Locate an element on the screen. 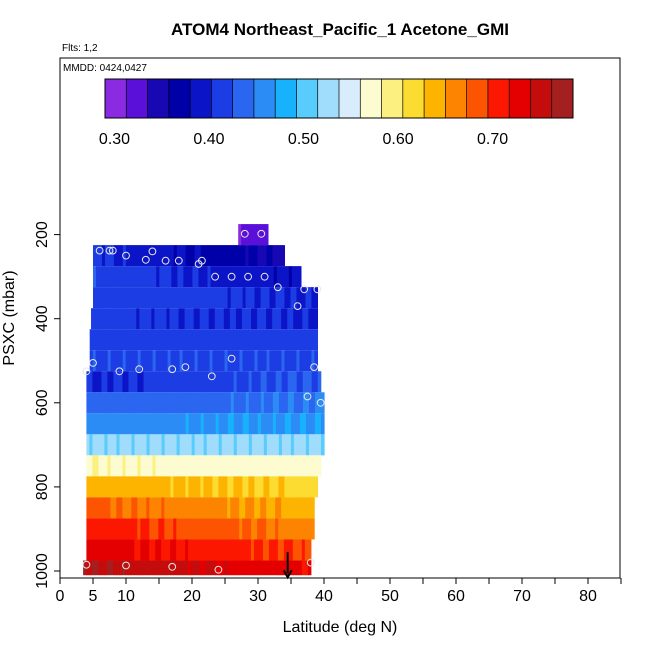 The height and width of the screenshot is (650, 650). y-tick-label: 600 is located at coordinates (42, 402).